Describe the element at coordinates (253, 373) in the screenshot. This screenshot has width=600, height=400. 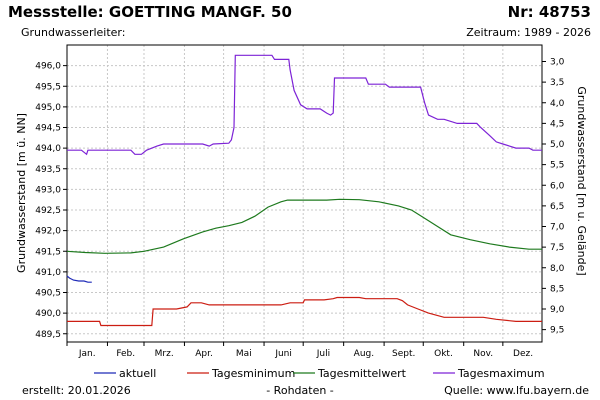
I see `legend-label: Tagesminimum` at that location.